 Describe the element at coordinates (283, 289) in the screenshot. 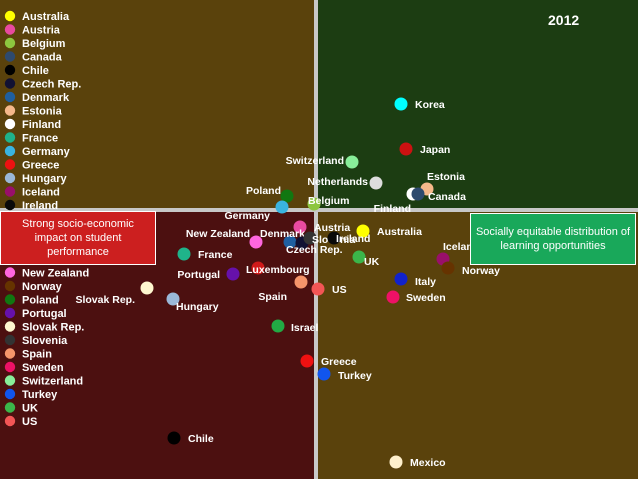

I see `data-point-group: Spain` at that location.